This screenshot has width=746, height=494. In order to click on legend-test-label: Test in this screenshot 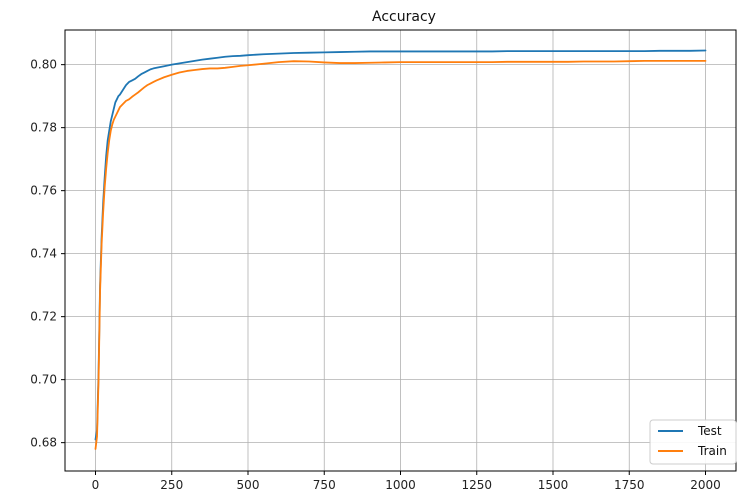, I will do `click(709, 431)`.